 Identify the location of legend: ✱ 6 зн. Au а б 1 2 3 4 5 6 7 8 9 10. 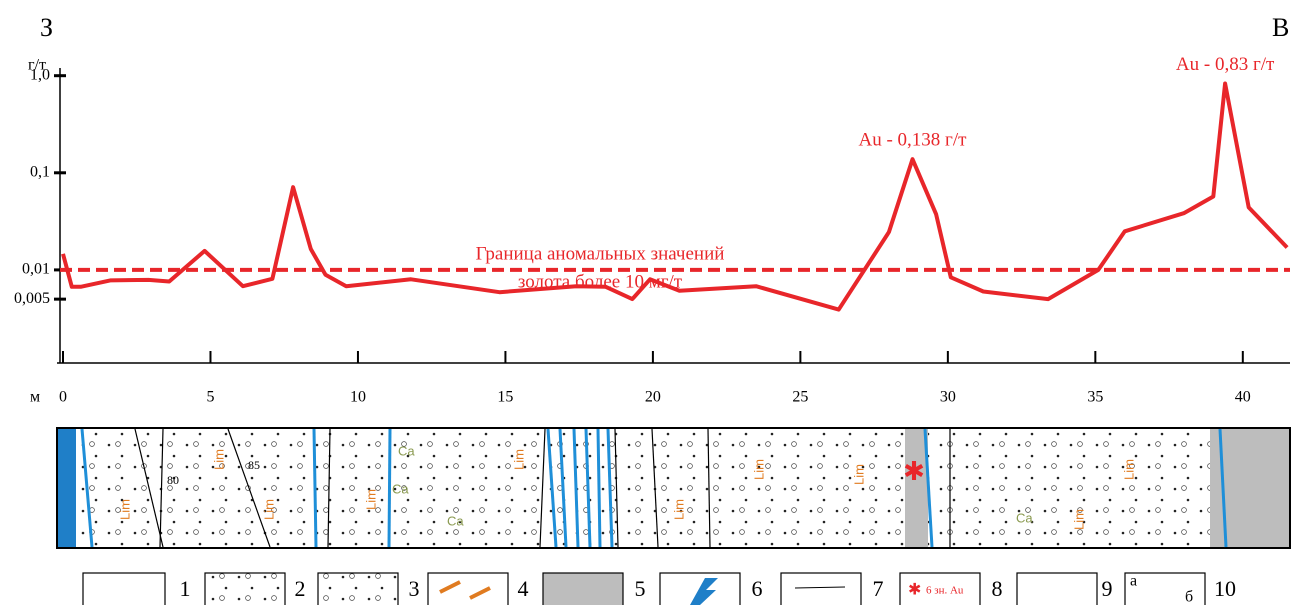
(659, 588).